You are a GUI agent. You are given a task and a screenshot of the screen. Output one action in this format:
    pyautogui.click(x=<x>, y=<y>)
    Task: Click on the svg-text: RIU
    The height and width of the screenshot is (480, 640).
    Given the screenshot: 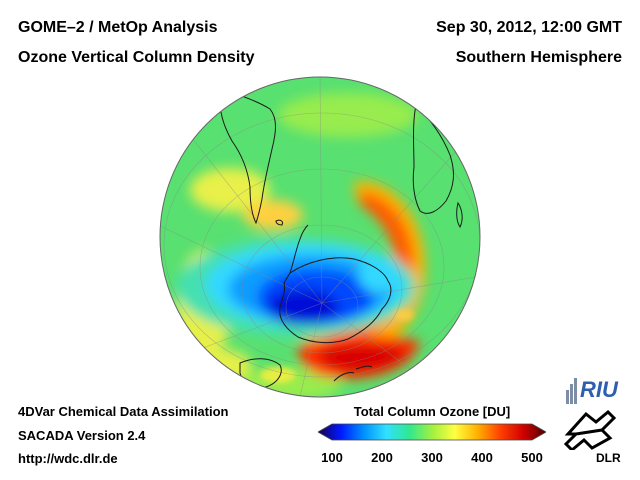 What is the action you would take?
    pyautogui.click(x=599, y=389)
    